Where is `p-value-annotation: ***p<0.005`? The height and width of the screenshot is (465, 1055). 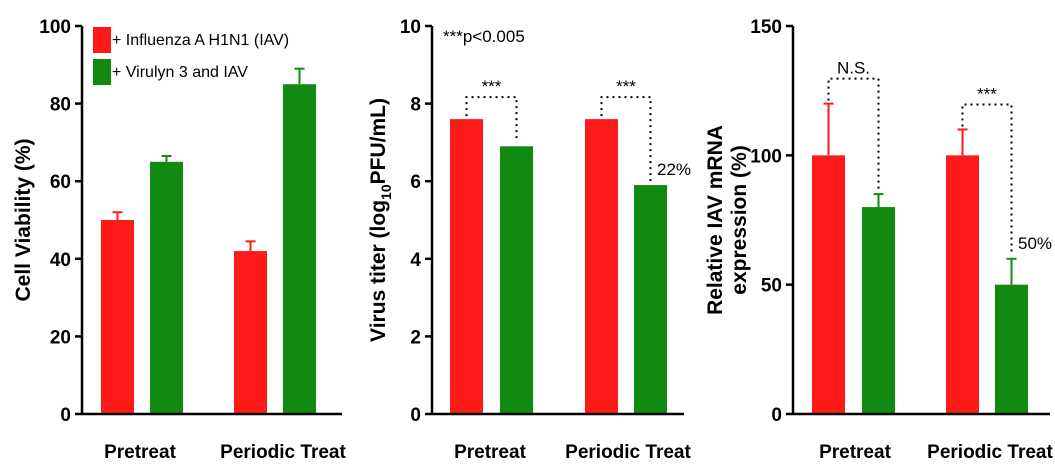
p-value-annotation: ***p<0.005 is located at coordinates (484, 36).